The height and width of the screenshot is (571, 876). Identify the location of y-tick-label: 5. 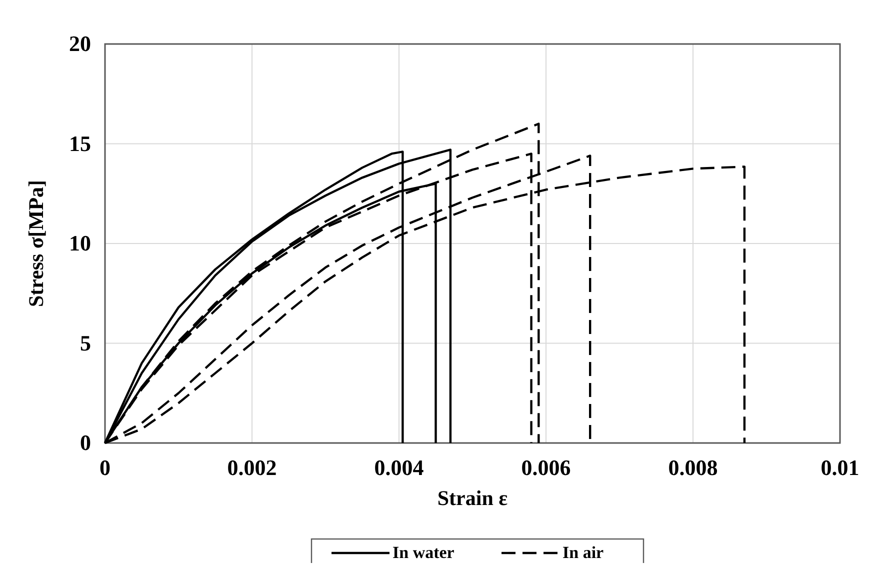
(85, 343).